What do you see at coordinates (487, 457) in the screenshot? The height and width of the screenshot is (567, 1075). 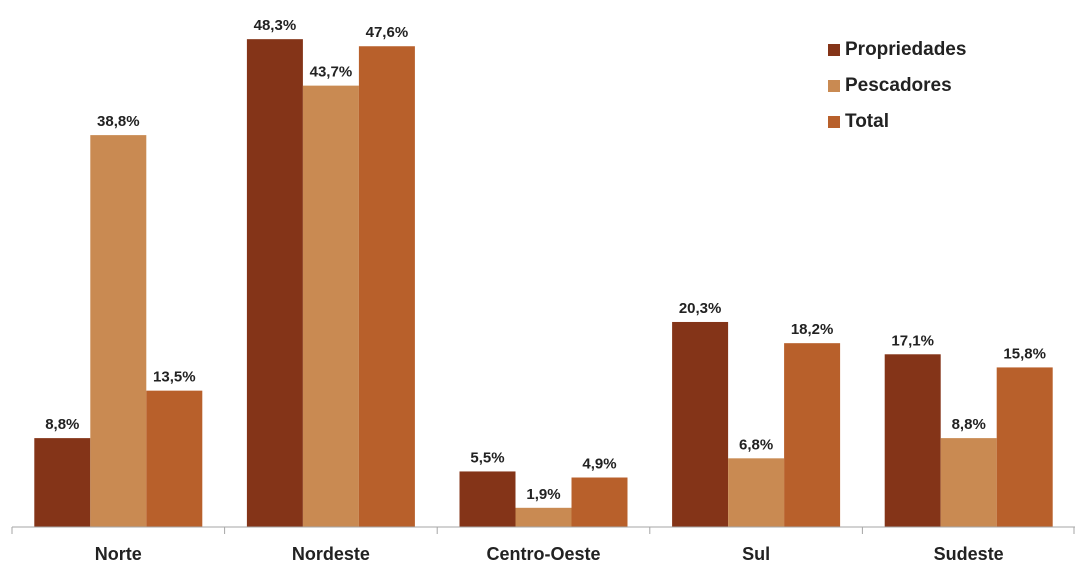 I see `data-label-propriedades-centro-oeste: 5,5%` at bounding box center [487, 457].